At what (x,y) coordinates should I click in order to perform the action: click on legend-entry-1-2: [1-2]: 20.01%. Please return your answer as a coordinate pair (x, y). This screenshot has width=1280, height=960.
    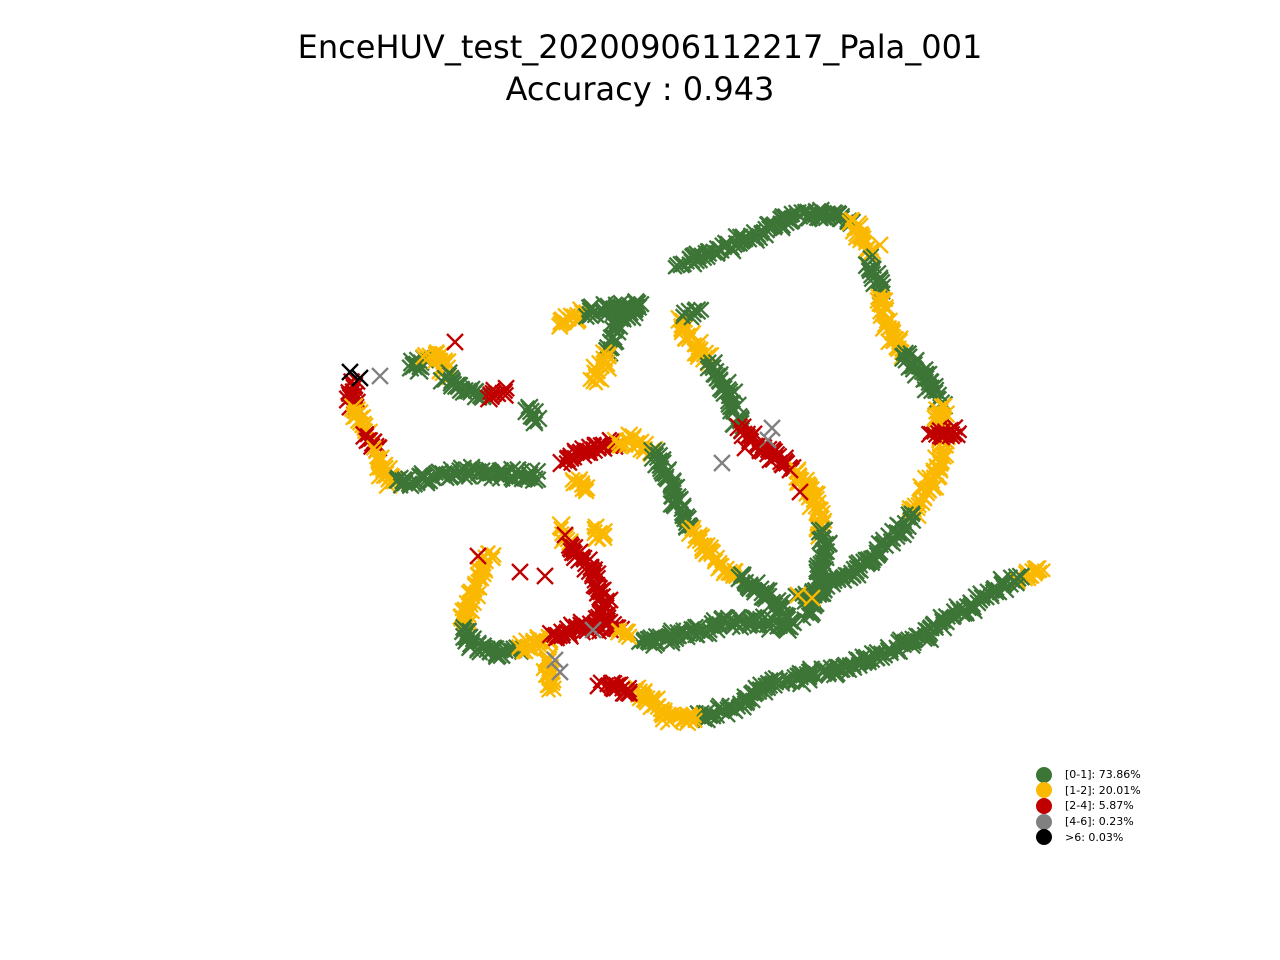
    Looking at the image, I should click on (1088, 790).